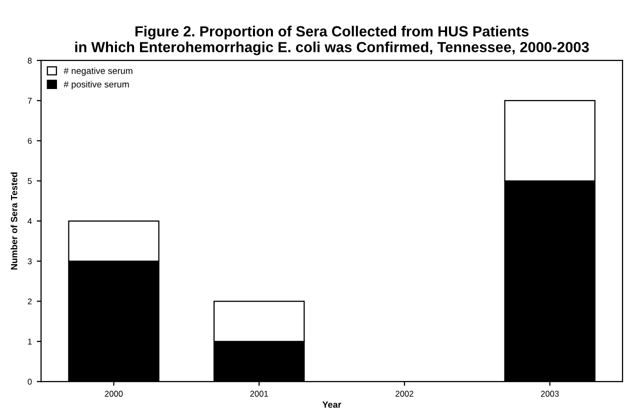 The width and height of the screenshot is (632, 417). I want to click on x-tick-label: 2000, so click(113, 393).